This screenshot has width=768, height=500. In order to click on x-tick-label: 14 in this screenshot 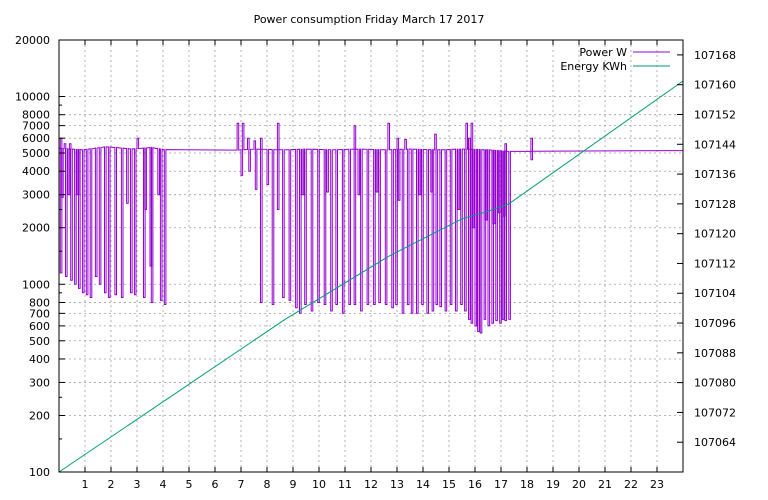, I will do `click(423, 484)`.